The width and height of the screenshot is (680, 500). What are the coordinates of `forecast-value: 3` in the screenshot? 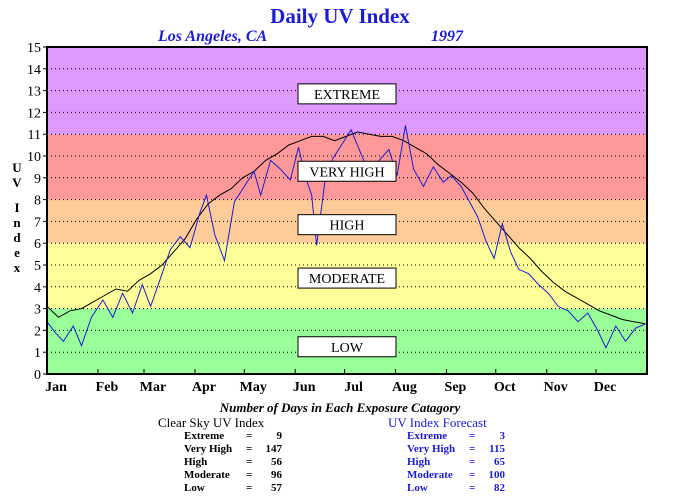 It's located at (502, 436).